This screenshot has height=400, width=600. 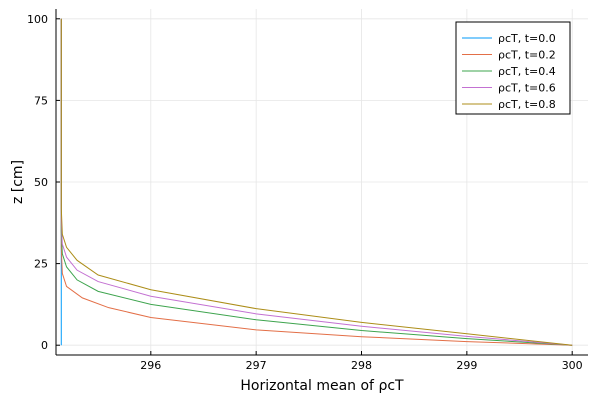 What do you see at coordinates (361, 365) in the screenshot?
I see `x-tick-label: 298` at bounding box center [361, 365].